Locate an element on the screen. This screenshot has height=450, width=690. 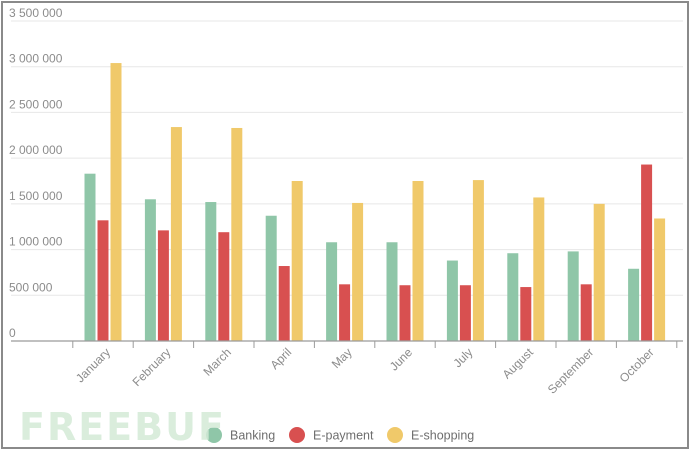
legend-label-e-shopping: E-shopping is located at coordinates (442, 436).